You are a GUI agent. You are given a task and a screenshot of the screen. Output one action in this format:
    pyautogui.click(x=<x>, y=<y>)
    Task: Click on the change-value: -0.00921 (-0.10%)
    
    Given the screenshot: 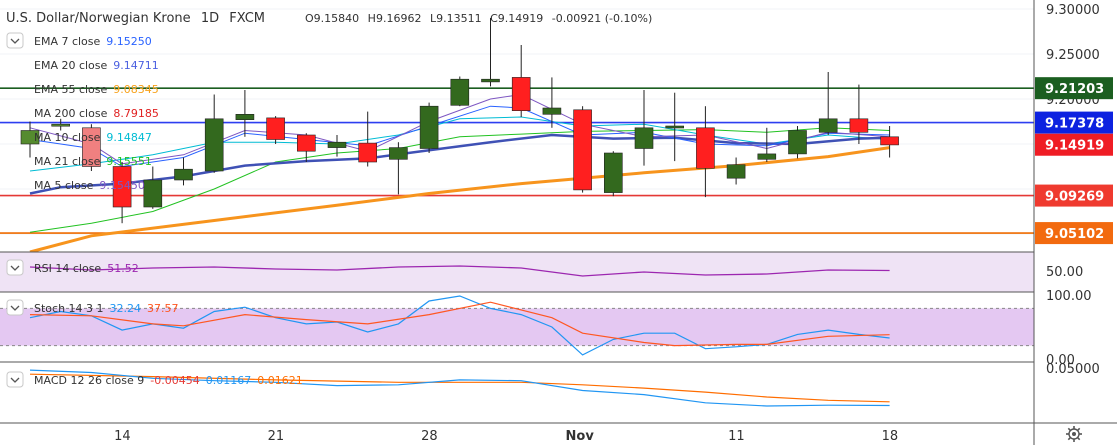 What is the action you would take?
    pyautogui.click(x=602, y=18)
    